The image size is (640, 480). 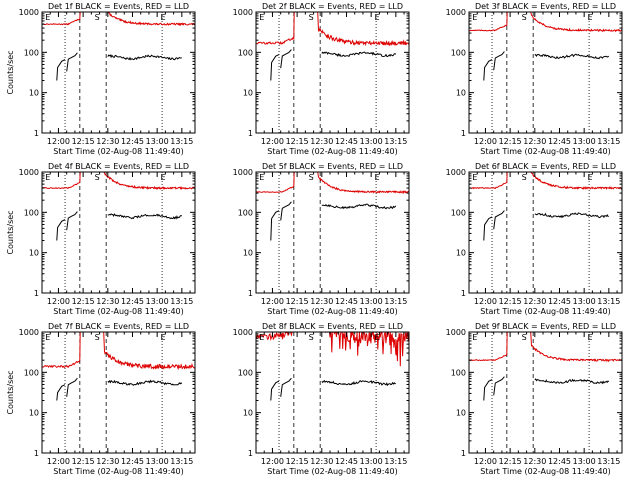 What do you see at coordinates (118, 6) in the screenshot?
I see `panel-title: Det 1f BLACK = Events, RED = LLD` at bounding box center [118, 6].